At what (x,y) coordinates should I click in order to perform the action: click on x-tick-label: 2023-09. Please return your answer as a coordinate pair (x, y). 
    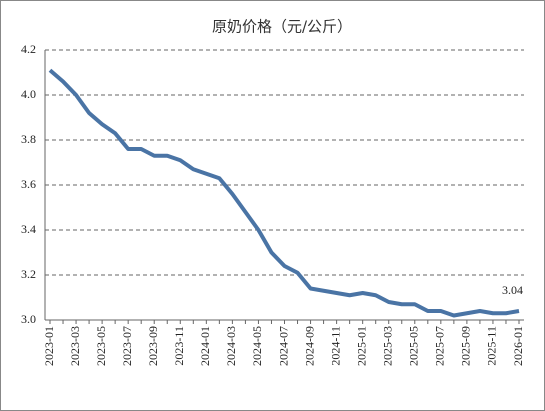
    Looking at the image, I should click on (153, 346).